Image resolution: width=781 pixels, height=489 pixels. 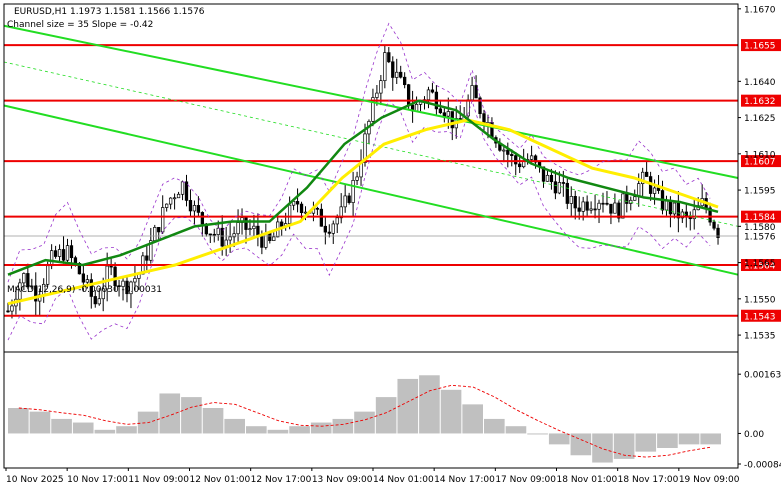 What do you see at coordinates (760, 155) in the screenshot?
I see `price-tick-label: 1.1610` at bounding box center [760, 155].